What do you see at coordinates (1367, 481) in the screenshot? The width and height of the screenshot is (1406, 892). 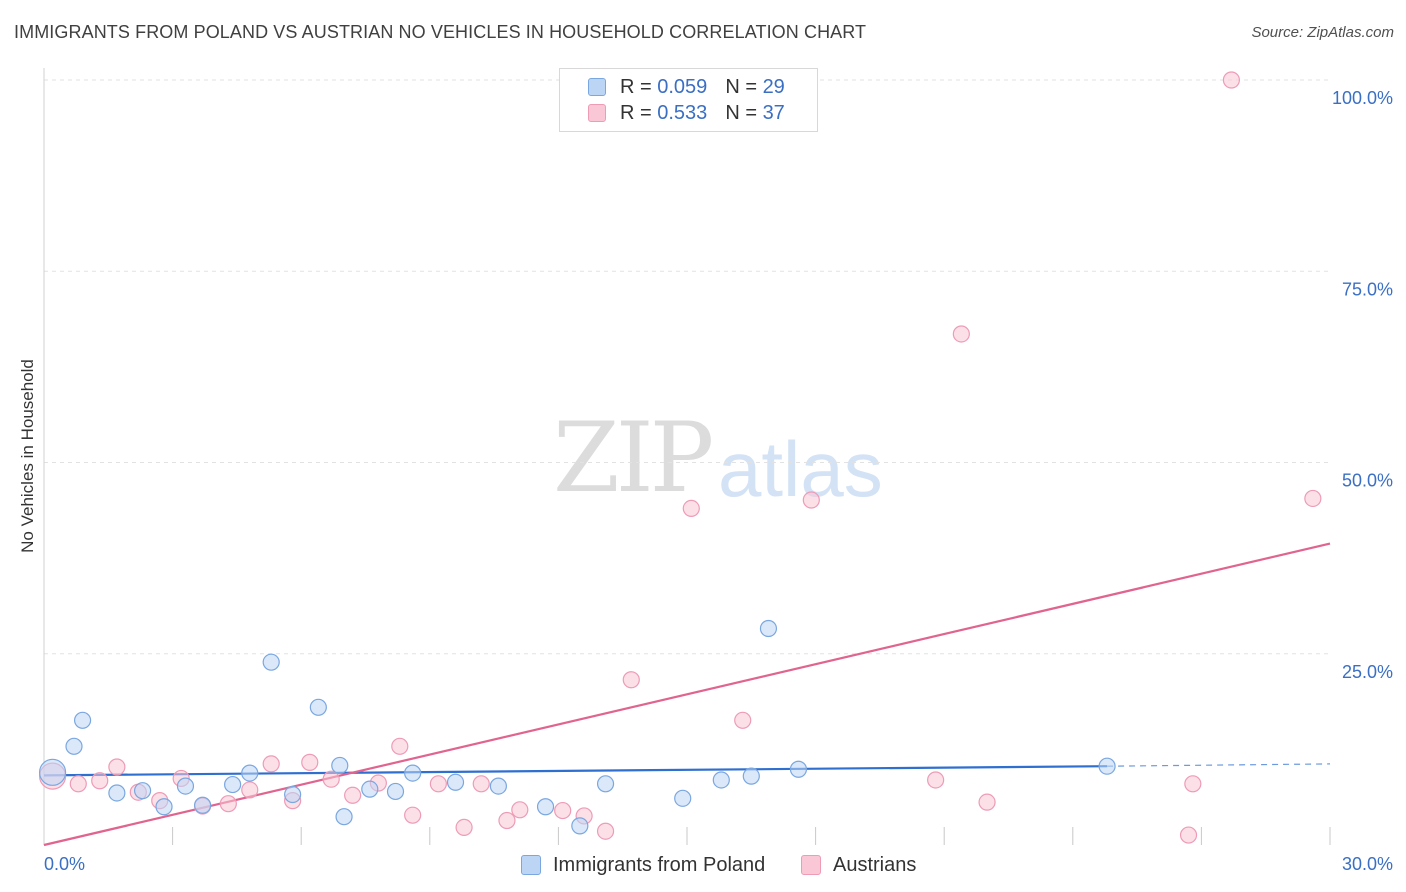 I see `y-tick-label: 50.0%` at bounding box center [1367, 481].